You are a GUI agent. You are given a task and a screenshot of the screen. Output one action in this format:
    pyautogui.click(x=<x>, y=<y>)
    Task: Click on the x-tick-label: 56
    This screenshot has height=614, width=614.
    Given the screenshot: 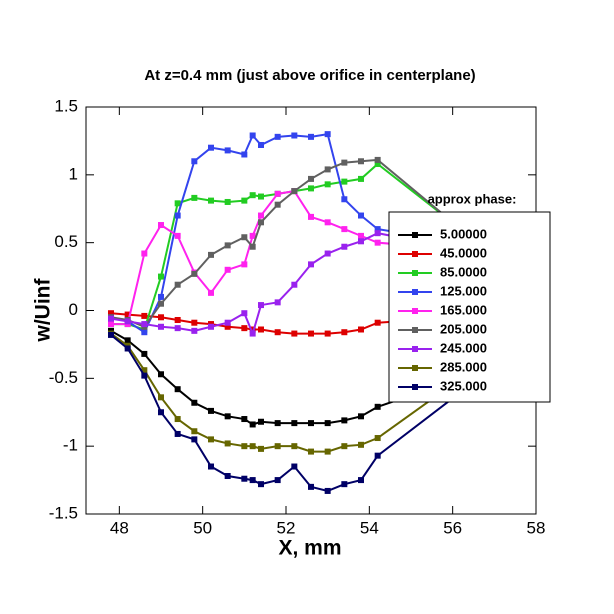 What is the action you would take?
    pyautogui.click(x=452, y=527)
    